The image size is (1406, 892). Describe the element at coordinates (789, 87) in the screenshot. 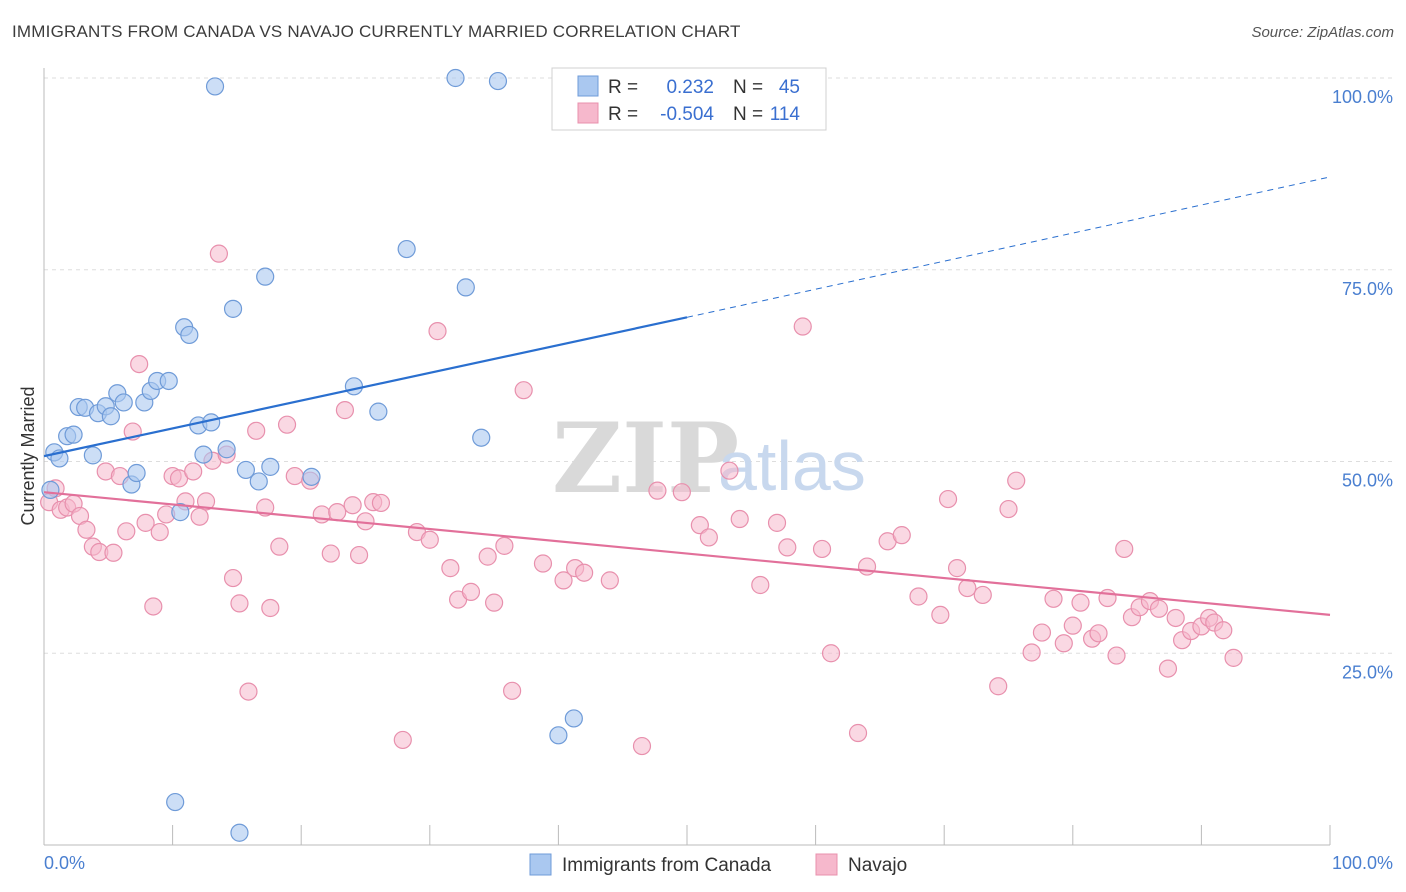

I see `legend-n-value-1: 45` at that location.